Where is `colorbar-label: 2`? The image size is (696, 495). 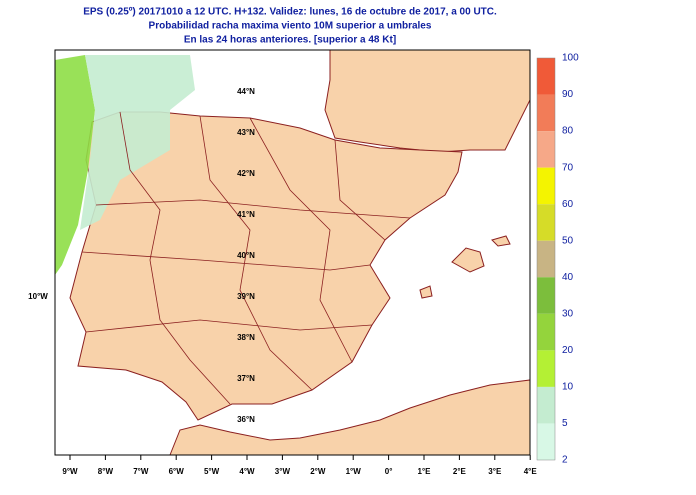 colorbar-label: 2 is located at coordinates (565, 460).